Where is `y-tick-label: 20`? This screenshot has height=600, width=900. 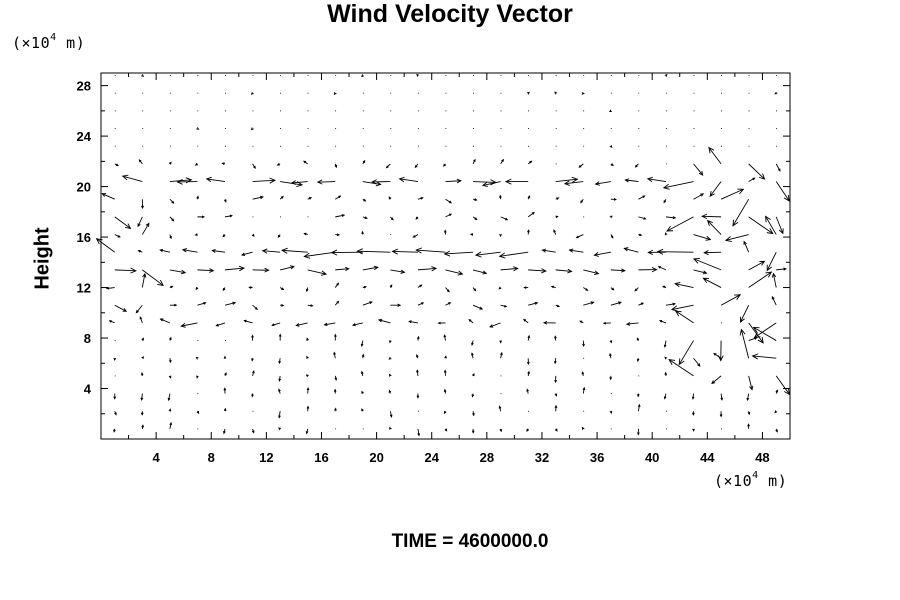 y-tick-label: 20 is located at coordinates (84, 187).